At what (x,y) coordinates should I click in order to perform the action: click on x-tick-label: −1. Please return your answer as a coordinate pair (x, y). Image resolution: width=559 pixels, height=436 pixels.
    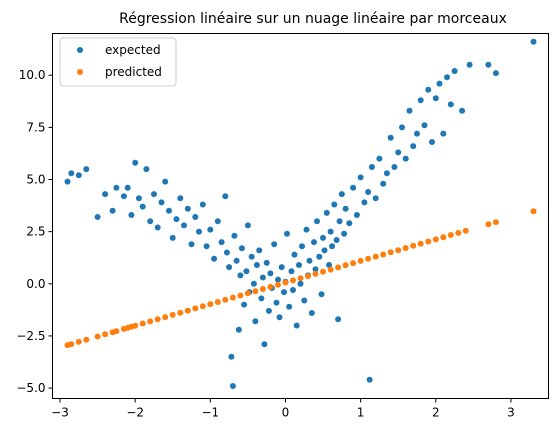
    Looking at the image, I should click on (210, 413).